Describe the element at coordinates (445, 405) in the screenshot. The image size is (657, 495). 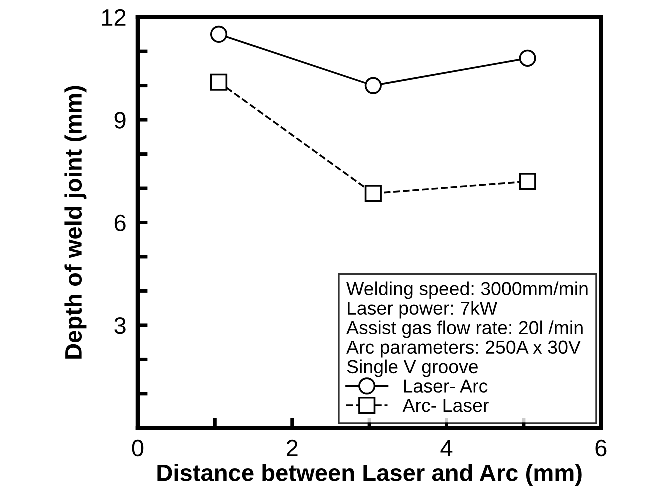
I see `legend-label: Arc- Laser` at that location.